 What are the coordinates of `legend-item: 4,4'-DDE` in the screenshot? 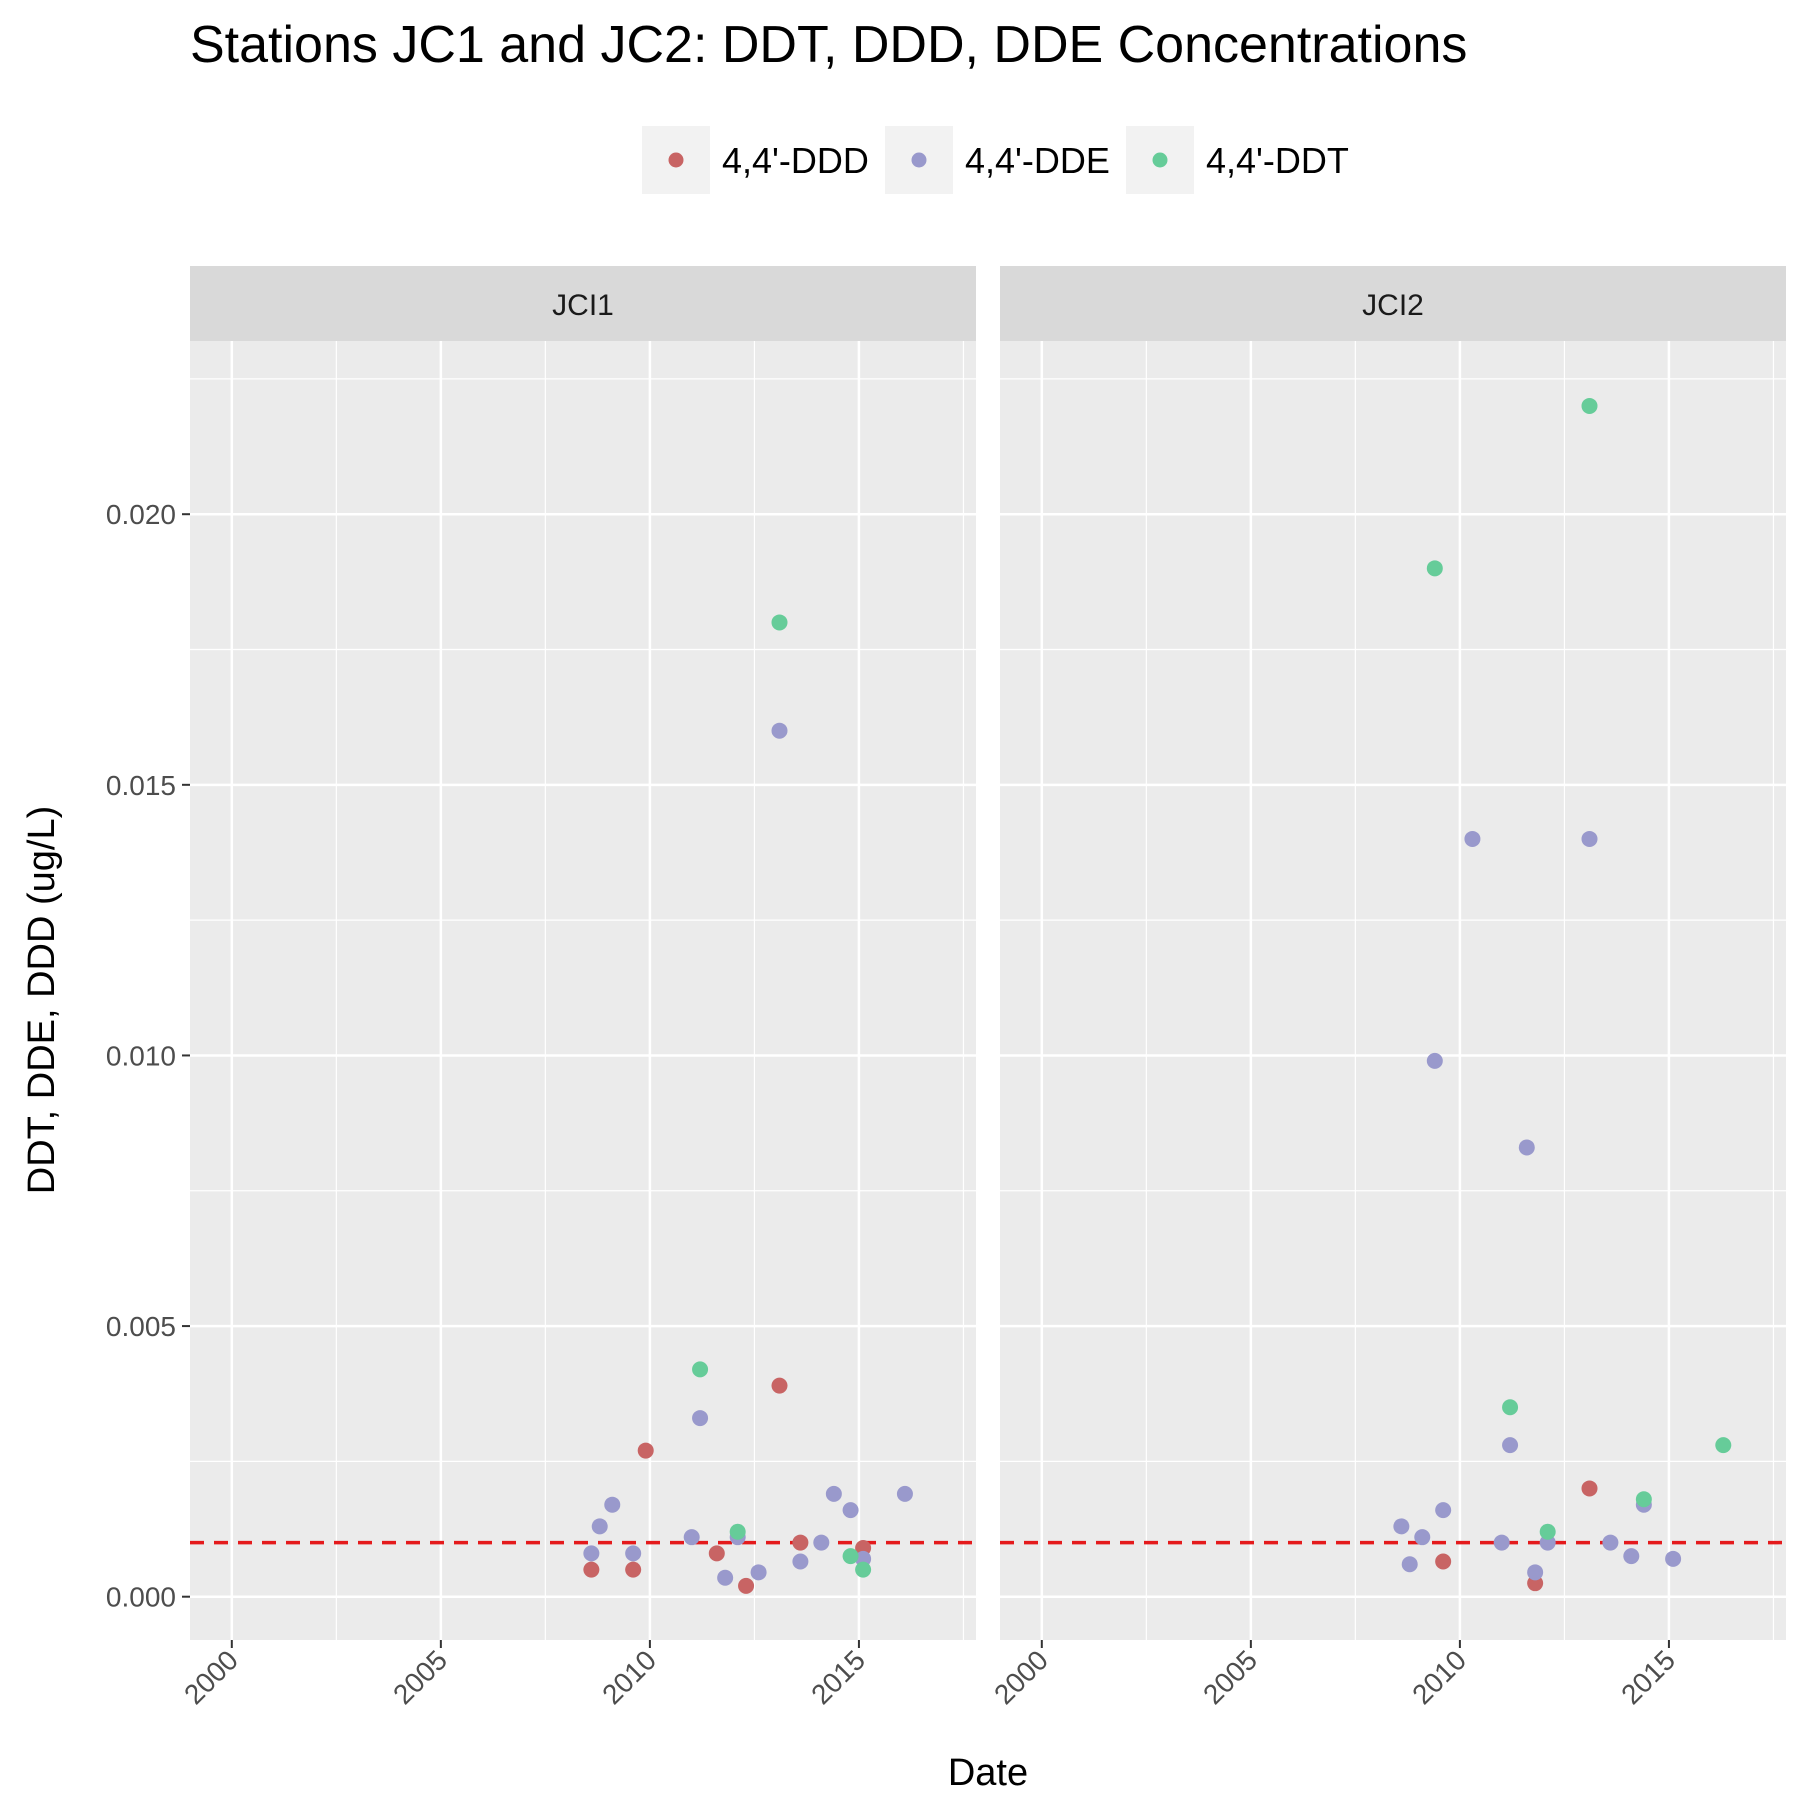 It's located at (997, 160).